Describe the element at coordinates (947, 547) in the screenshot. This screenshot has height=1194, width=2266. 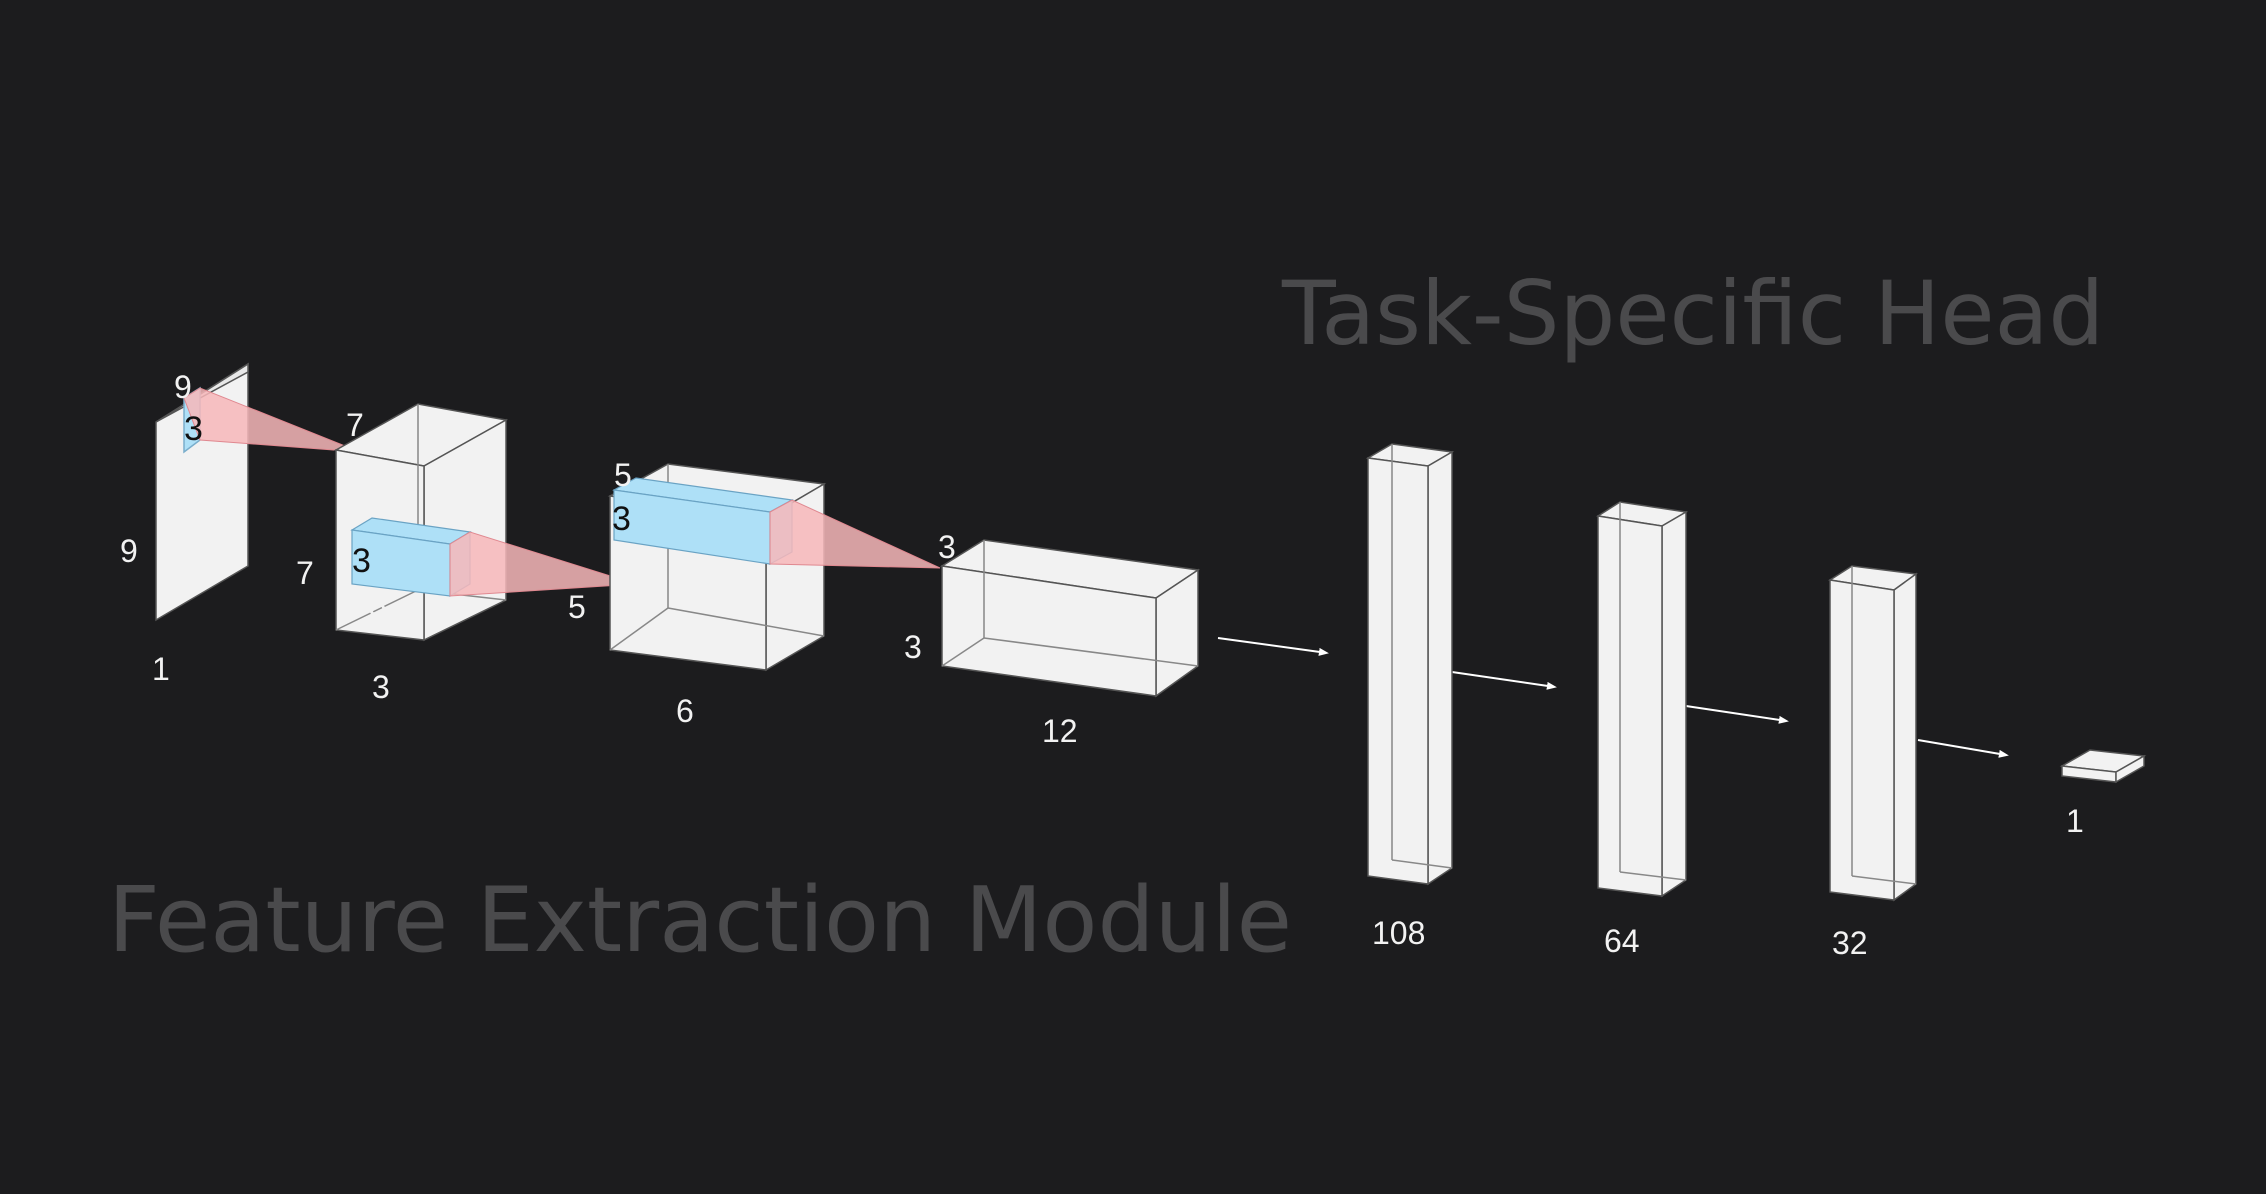
I see `conv-block-4-width: 3` at that location.